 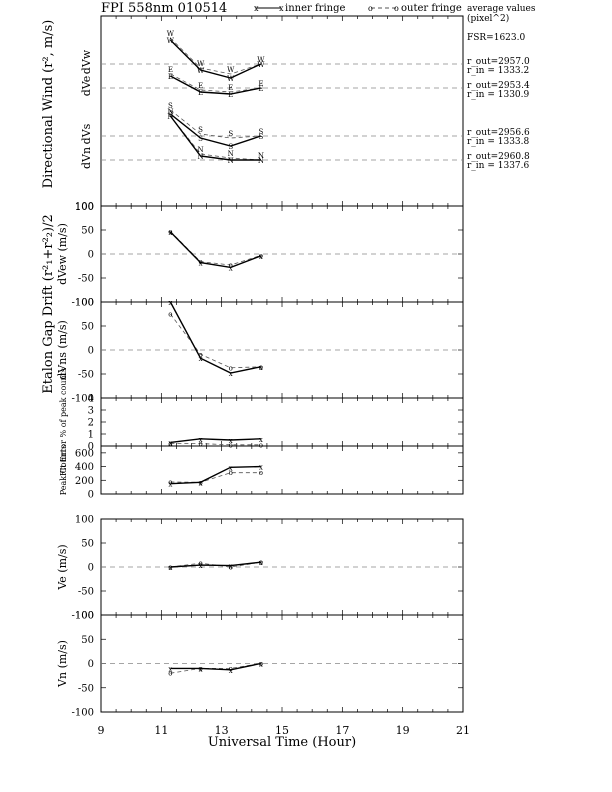 What do you see at coordinates (164, 8) in the screenshot?
I see `figure-title: FPI 558nm 010514` at bounding box center [164, 8].